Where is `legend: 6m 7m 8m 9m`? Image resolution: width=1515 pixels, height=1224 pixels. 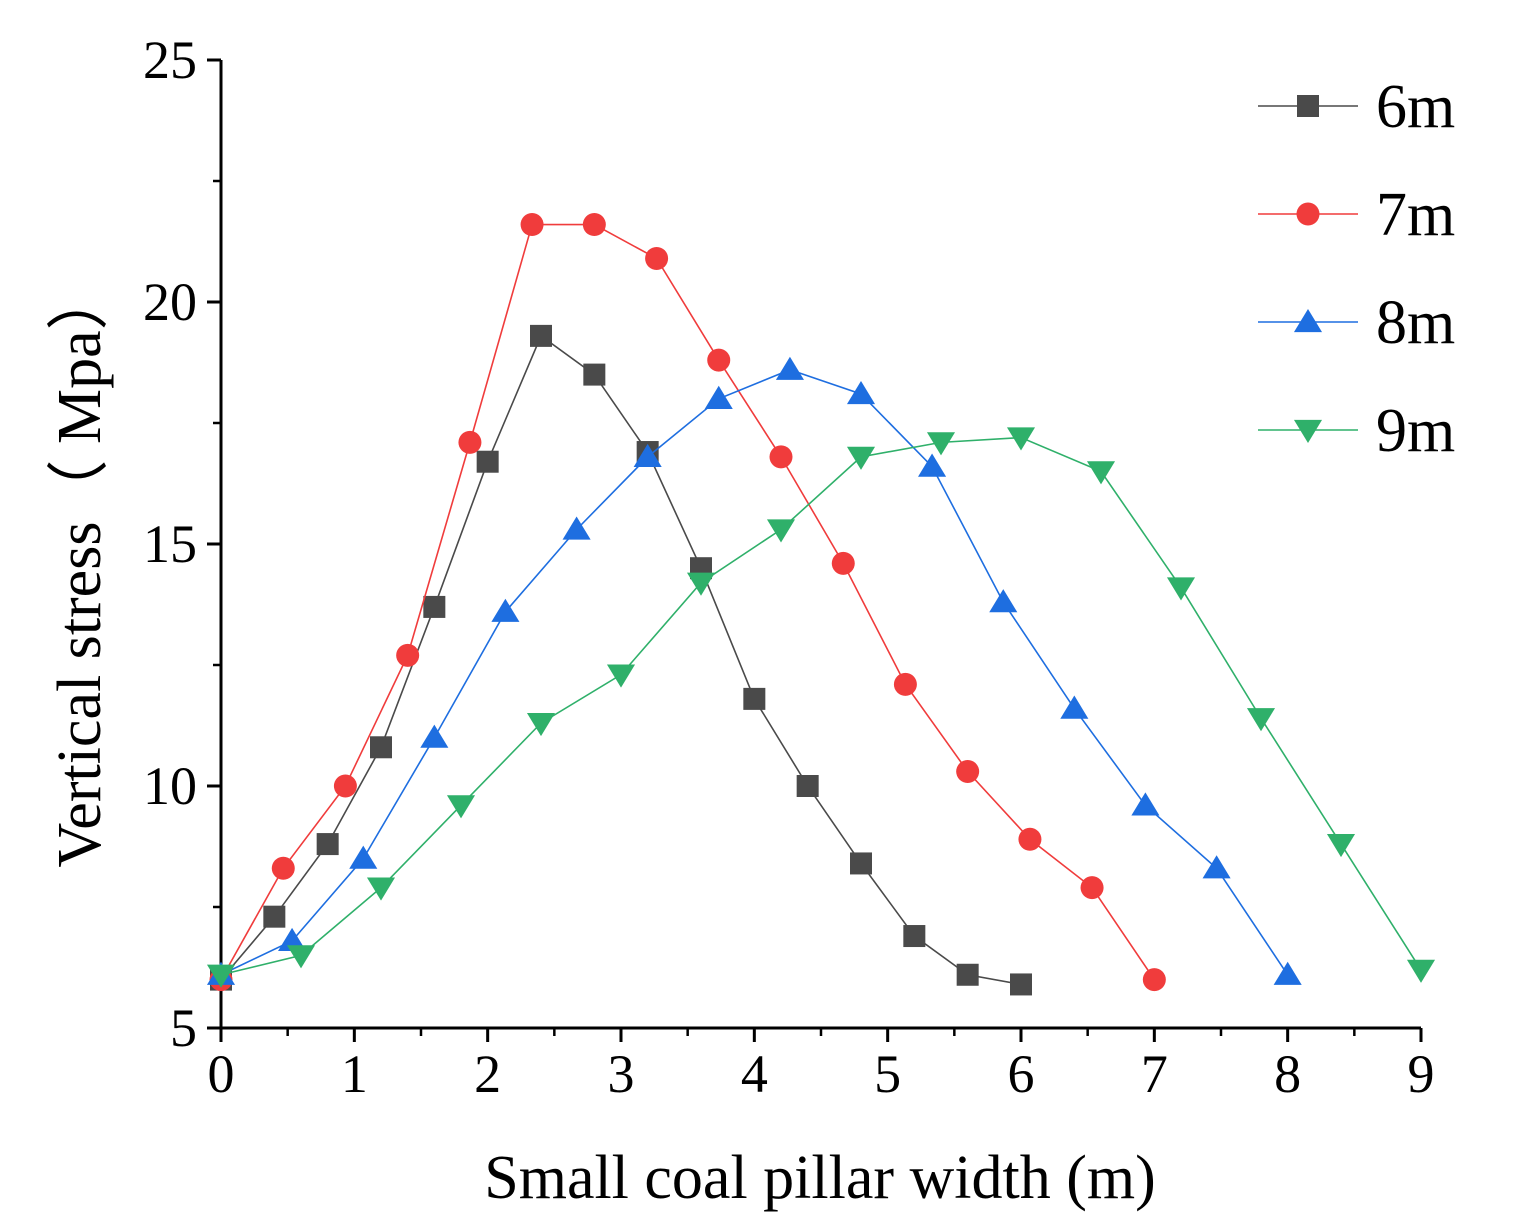 legend: 6m 7m 8m 9m is located at coordinates (1356, 269).